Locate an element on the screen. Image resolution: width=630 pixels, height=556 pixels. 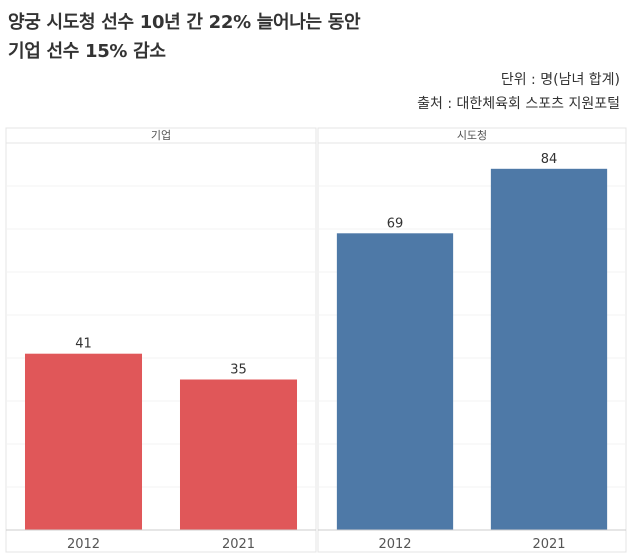
data-label: 41 is located at coordinates (83, 344).